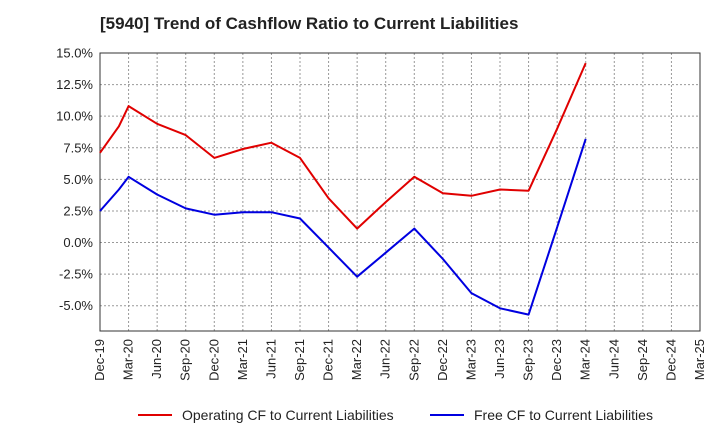 Image resolution: width=720 pixels, height=440 pixels. Describe the element at coordinates (74, 84) in the screenshot. I see `y-tick-label: 12.5%` at that location.